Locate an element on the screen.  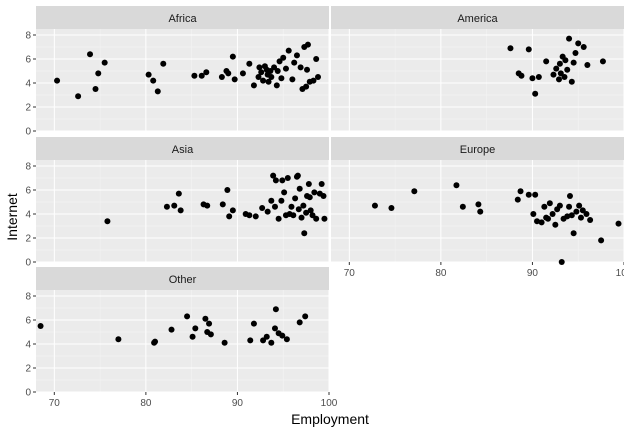
facet-panel-asia: Asia 0 2 4 6 8 is located at coordinates (177, 203).